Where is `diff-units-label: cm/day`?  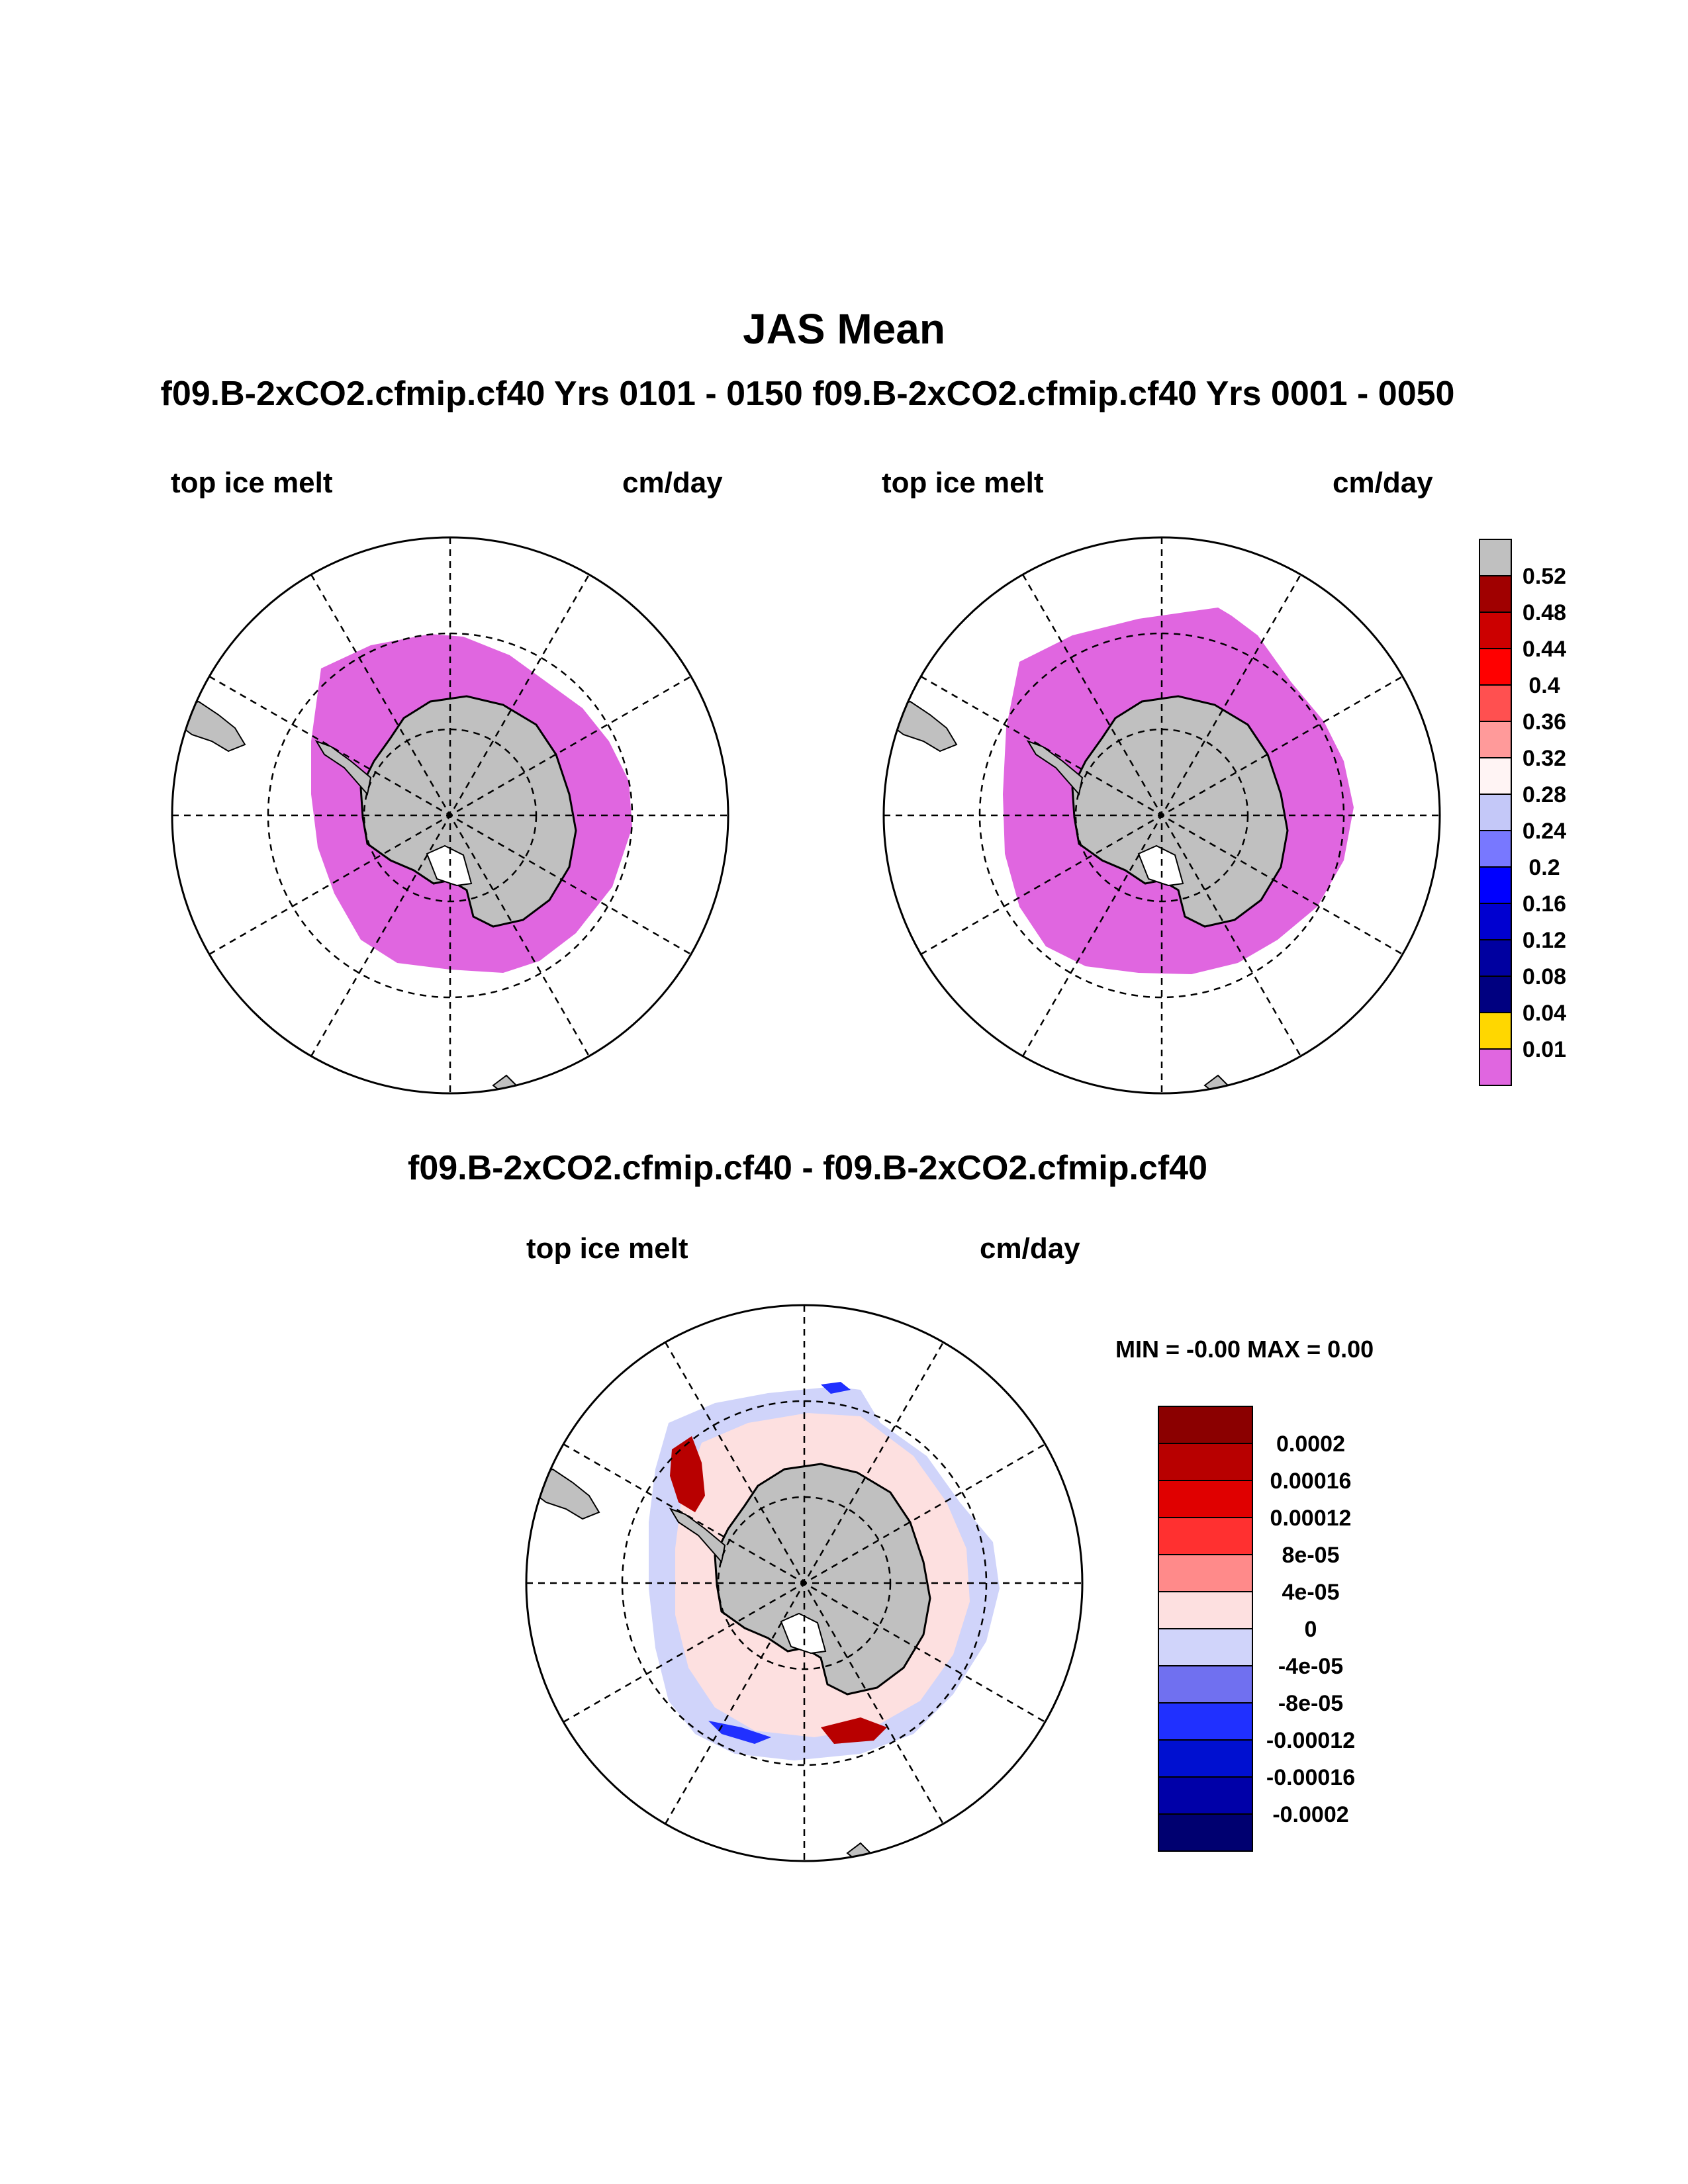 diff-units-label: cm/day is located at coordinates (1030, 1248).